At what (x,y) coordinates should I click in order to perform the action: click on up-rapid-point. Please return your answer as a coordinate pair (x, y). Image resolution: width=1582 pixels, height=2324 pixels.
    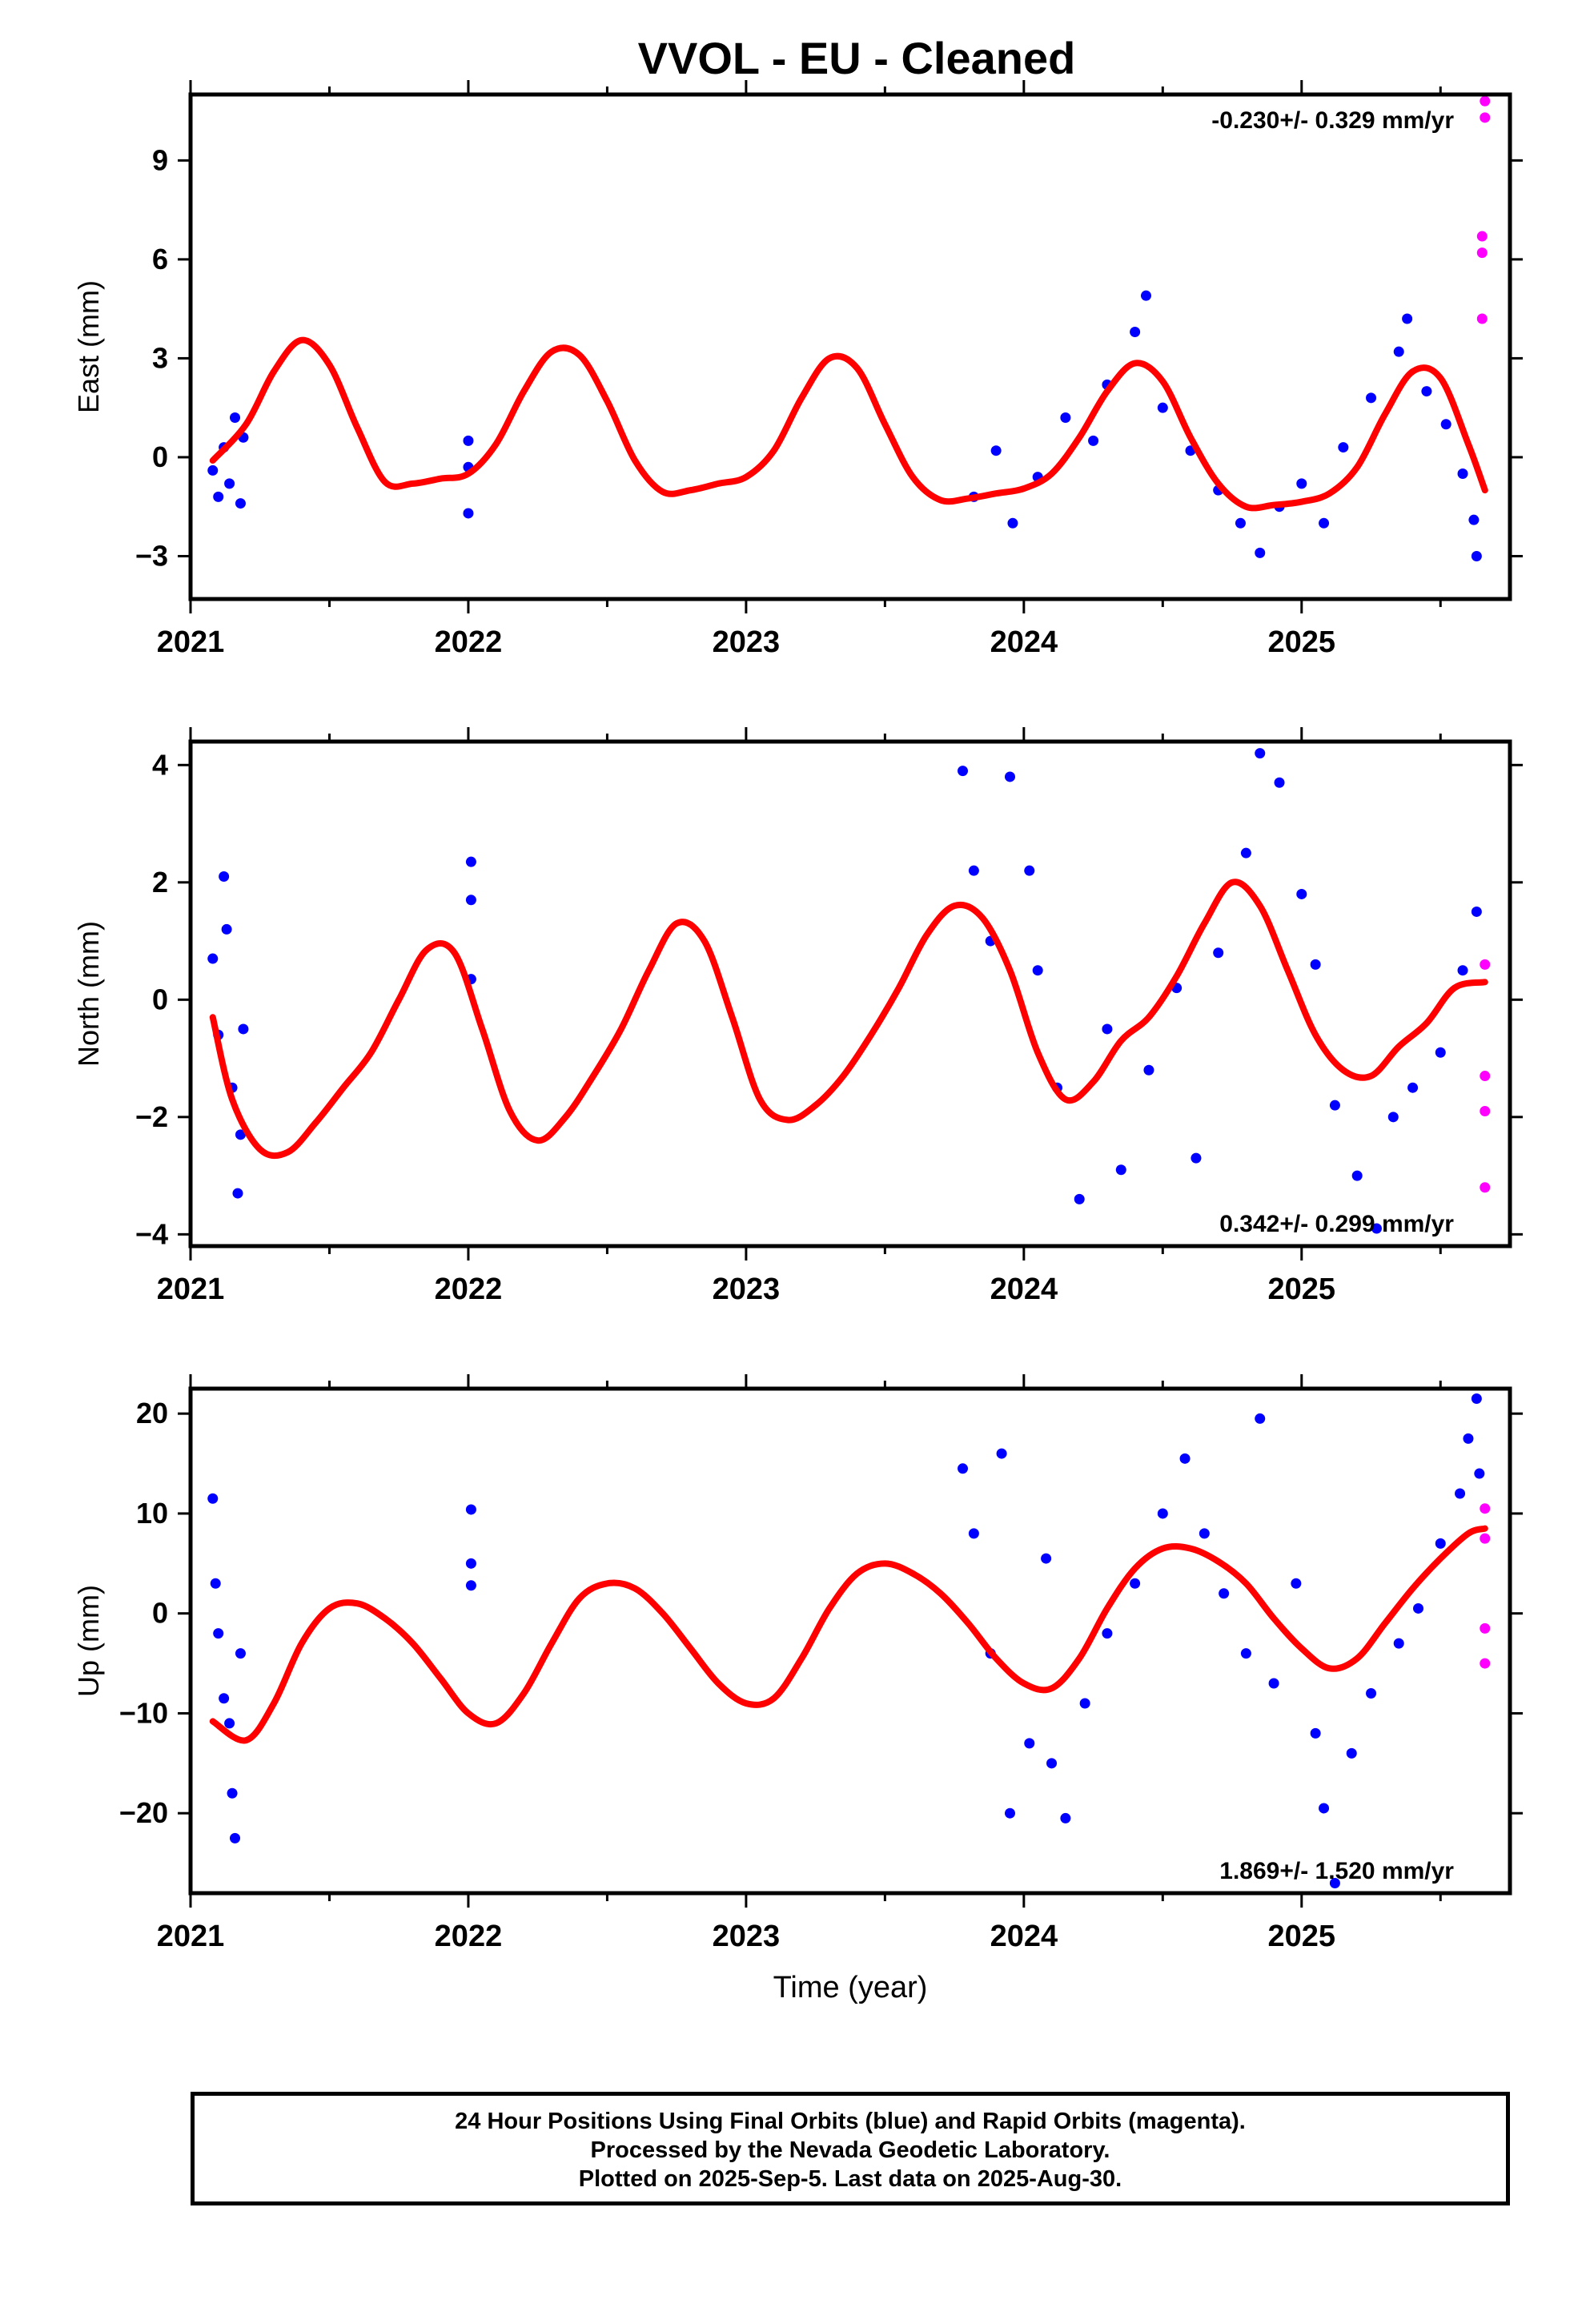
    Looking at the image, I should click on (1486, 1508).